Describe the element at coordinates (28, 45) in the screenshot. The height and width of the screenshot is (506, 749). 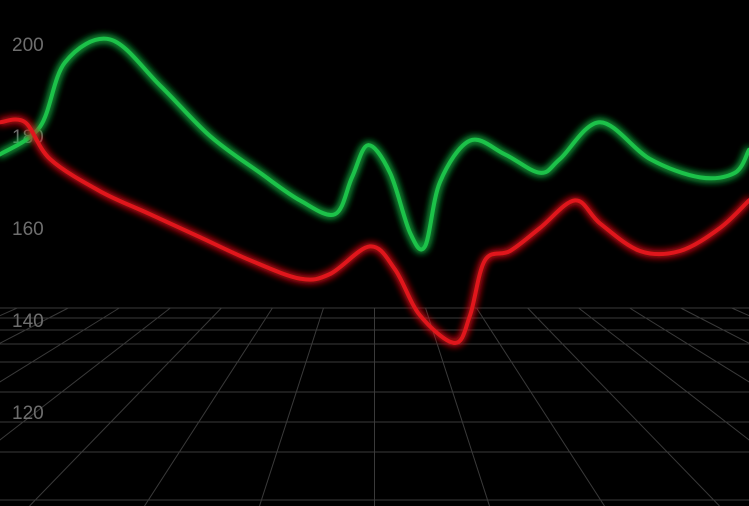
I see `y-tick-label: 200` at that location.